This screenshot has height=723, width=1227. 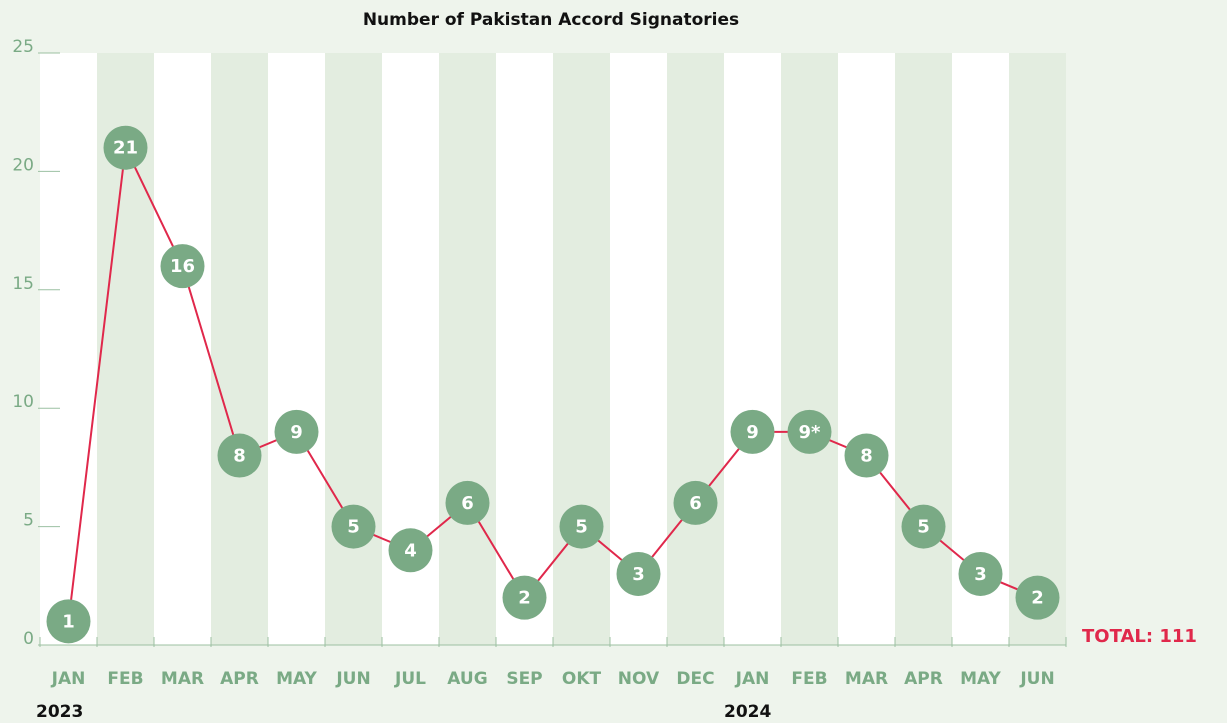 I want to click on y-tick-label: 15, so click(x=23, y=284).